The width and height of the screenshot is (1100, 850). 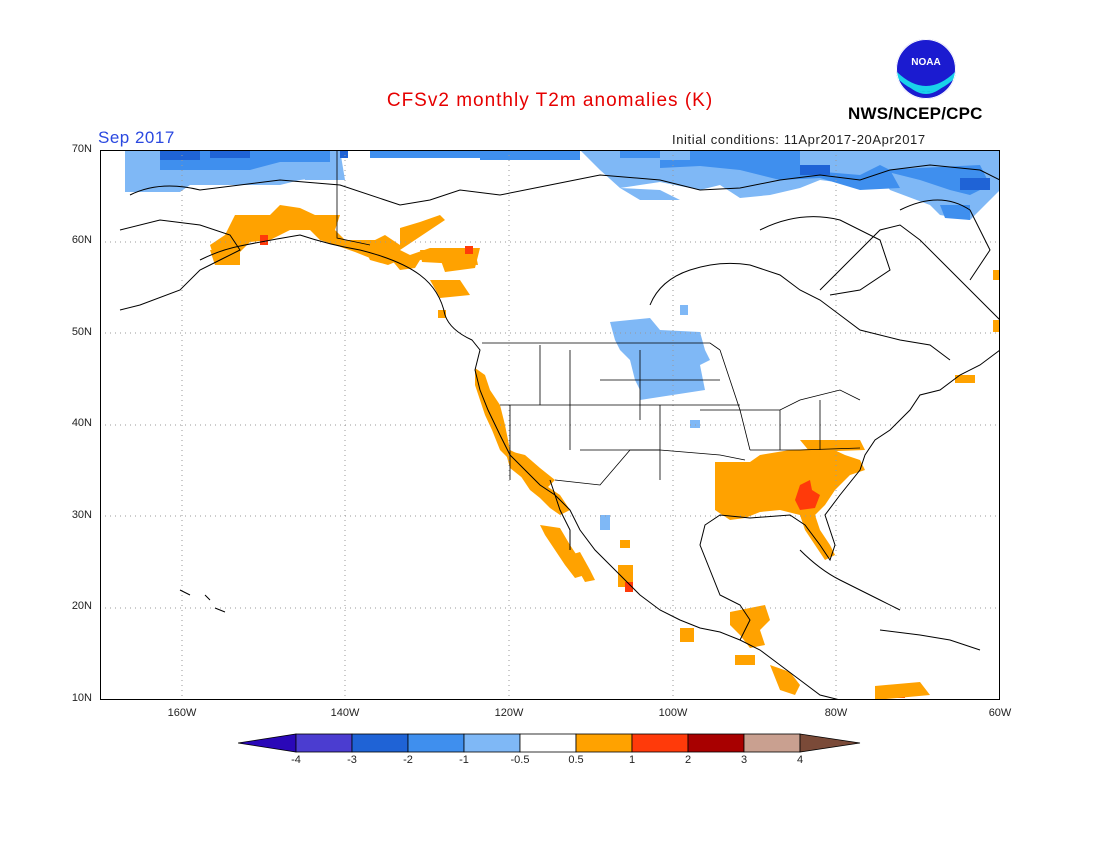 I want to click on map-title: CFSv2 monthly T2m anomalies (K), so click(x=550, y=100).